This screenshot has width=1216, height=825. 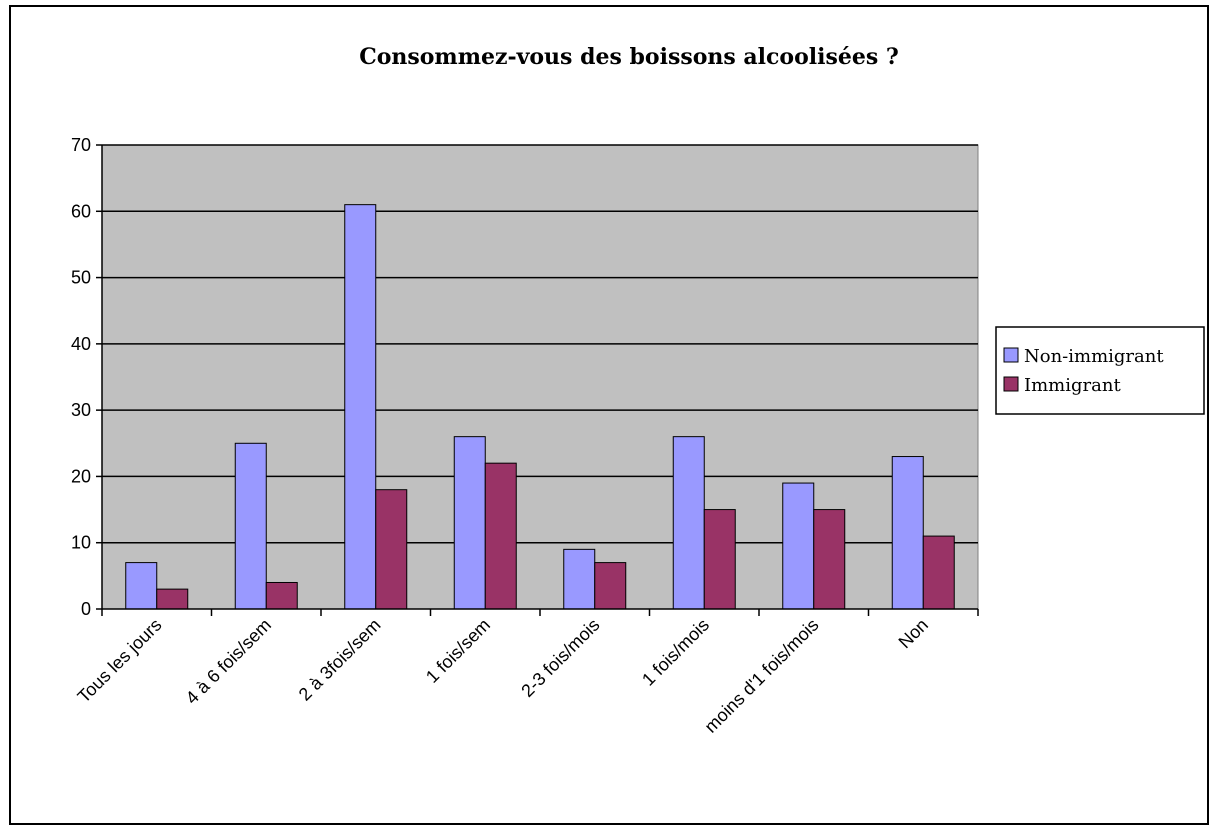 I want to click on y-tick-label: 20, so click(x=81, y=476).